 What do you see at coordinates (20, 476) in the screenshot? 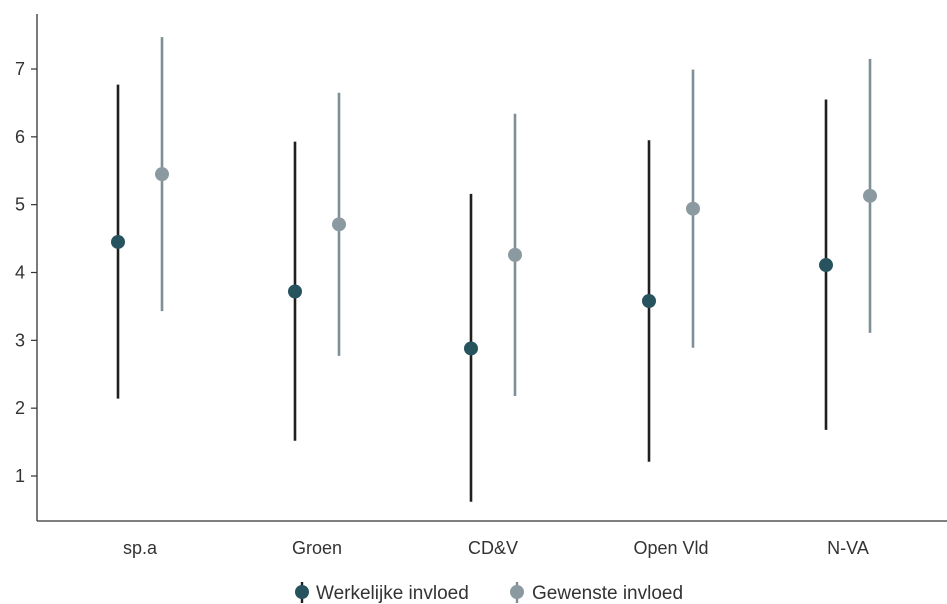
I see `y-tick-label-1: 1` at bounding box center [20, 476].